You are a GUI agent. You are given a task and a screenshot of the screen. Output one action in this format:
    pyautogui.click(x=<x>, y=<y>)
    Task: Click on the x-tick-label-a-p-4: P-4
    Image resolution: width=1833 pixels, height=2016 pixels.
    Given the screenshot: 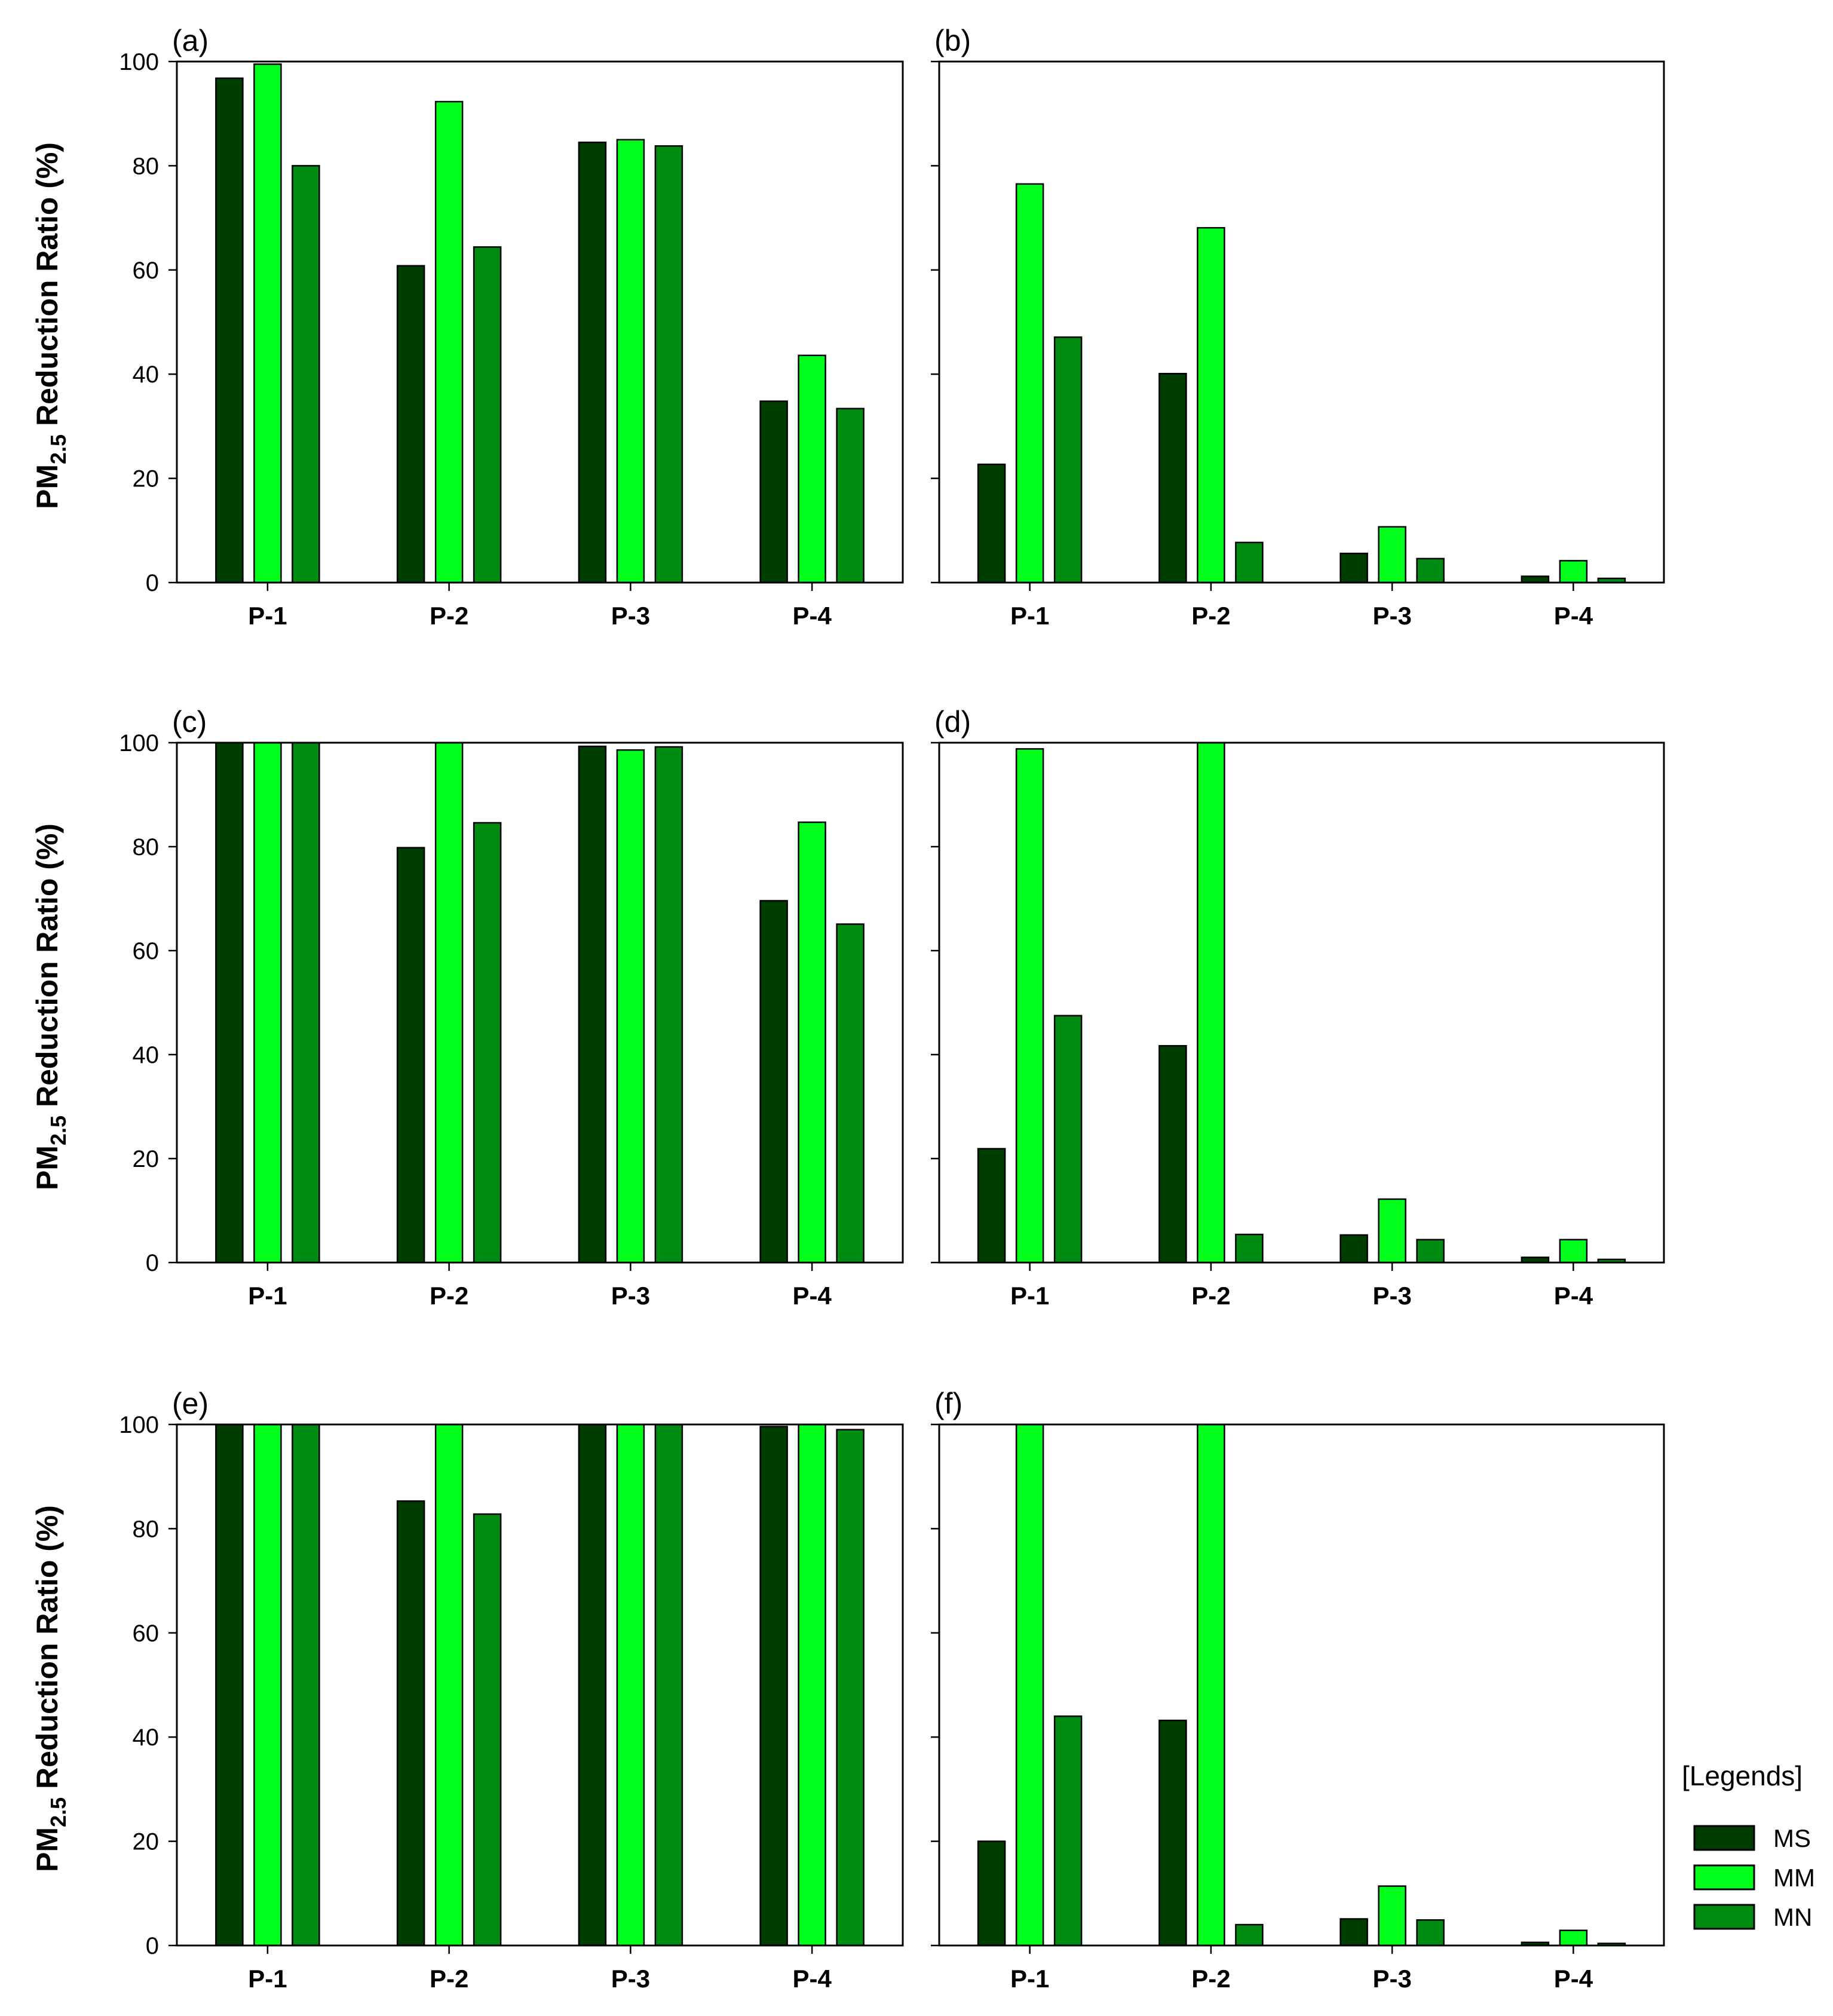 What is the action you would take?
    pyautogui.click(x=812, y=616)
    